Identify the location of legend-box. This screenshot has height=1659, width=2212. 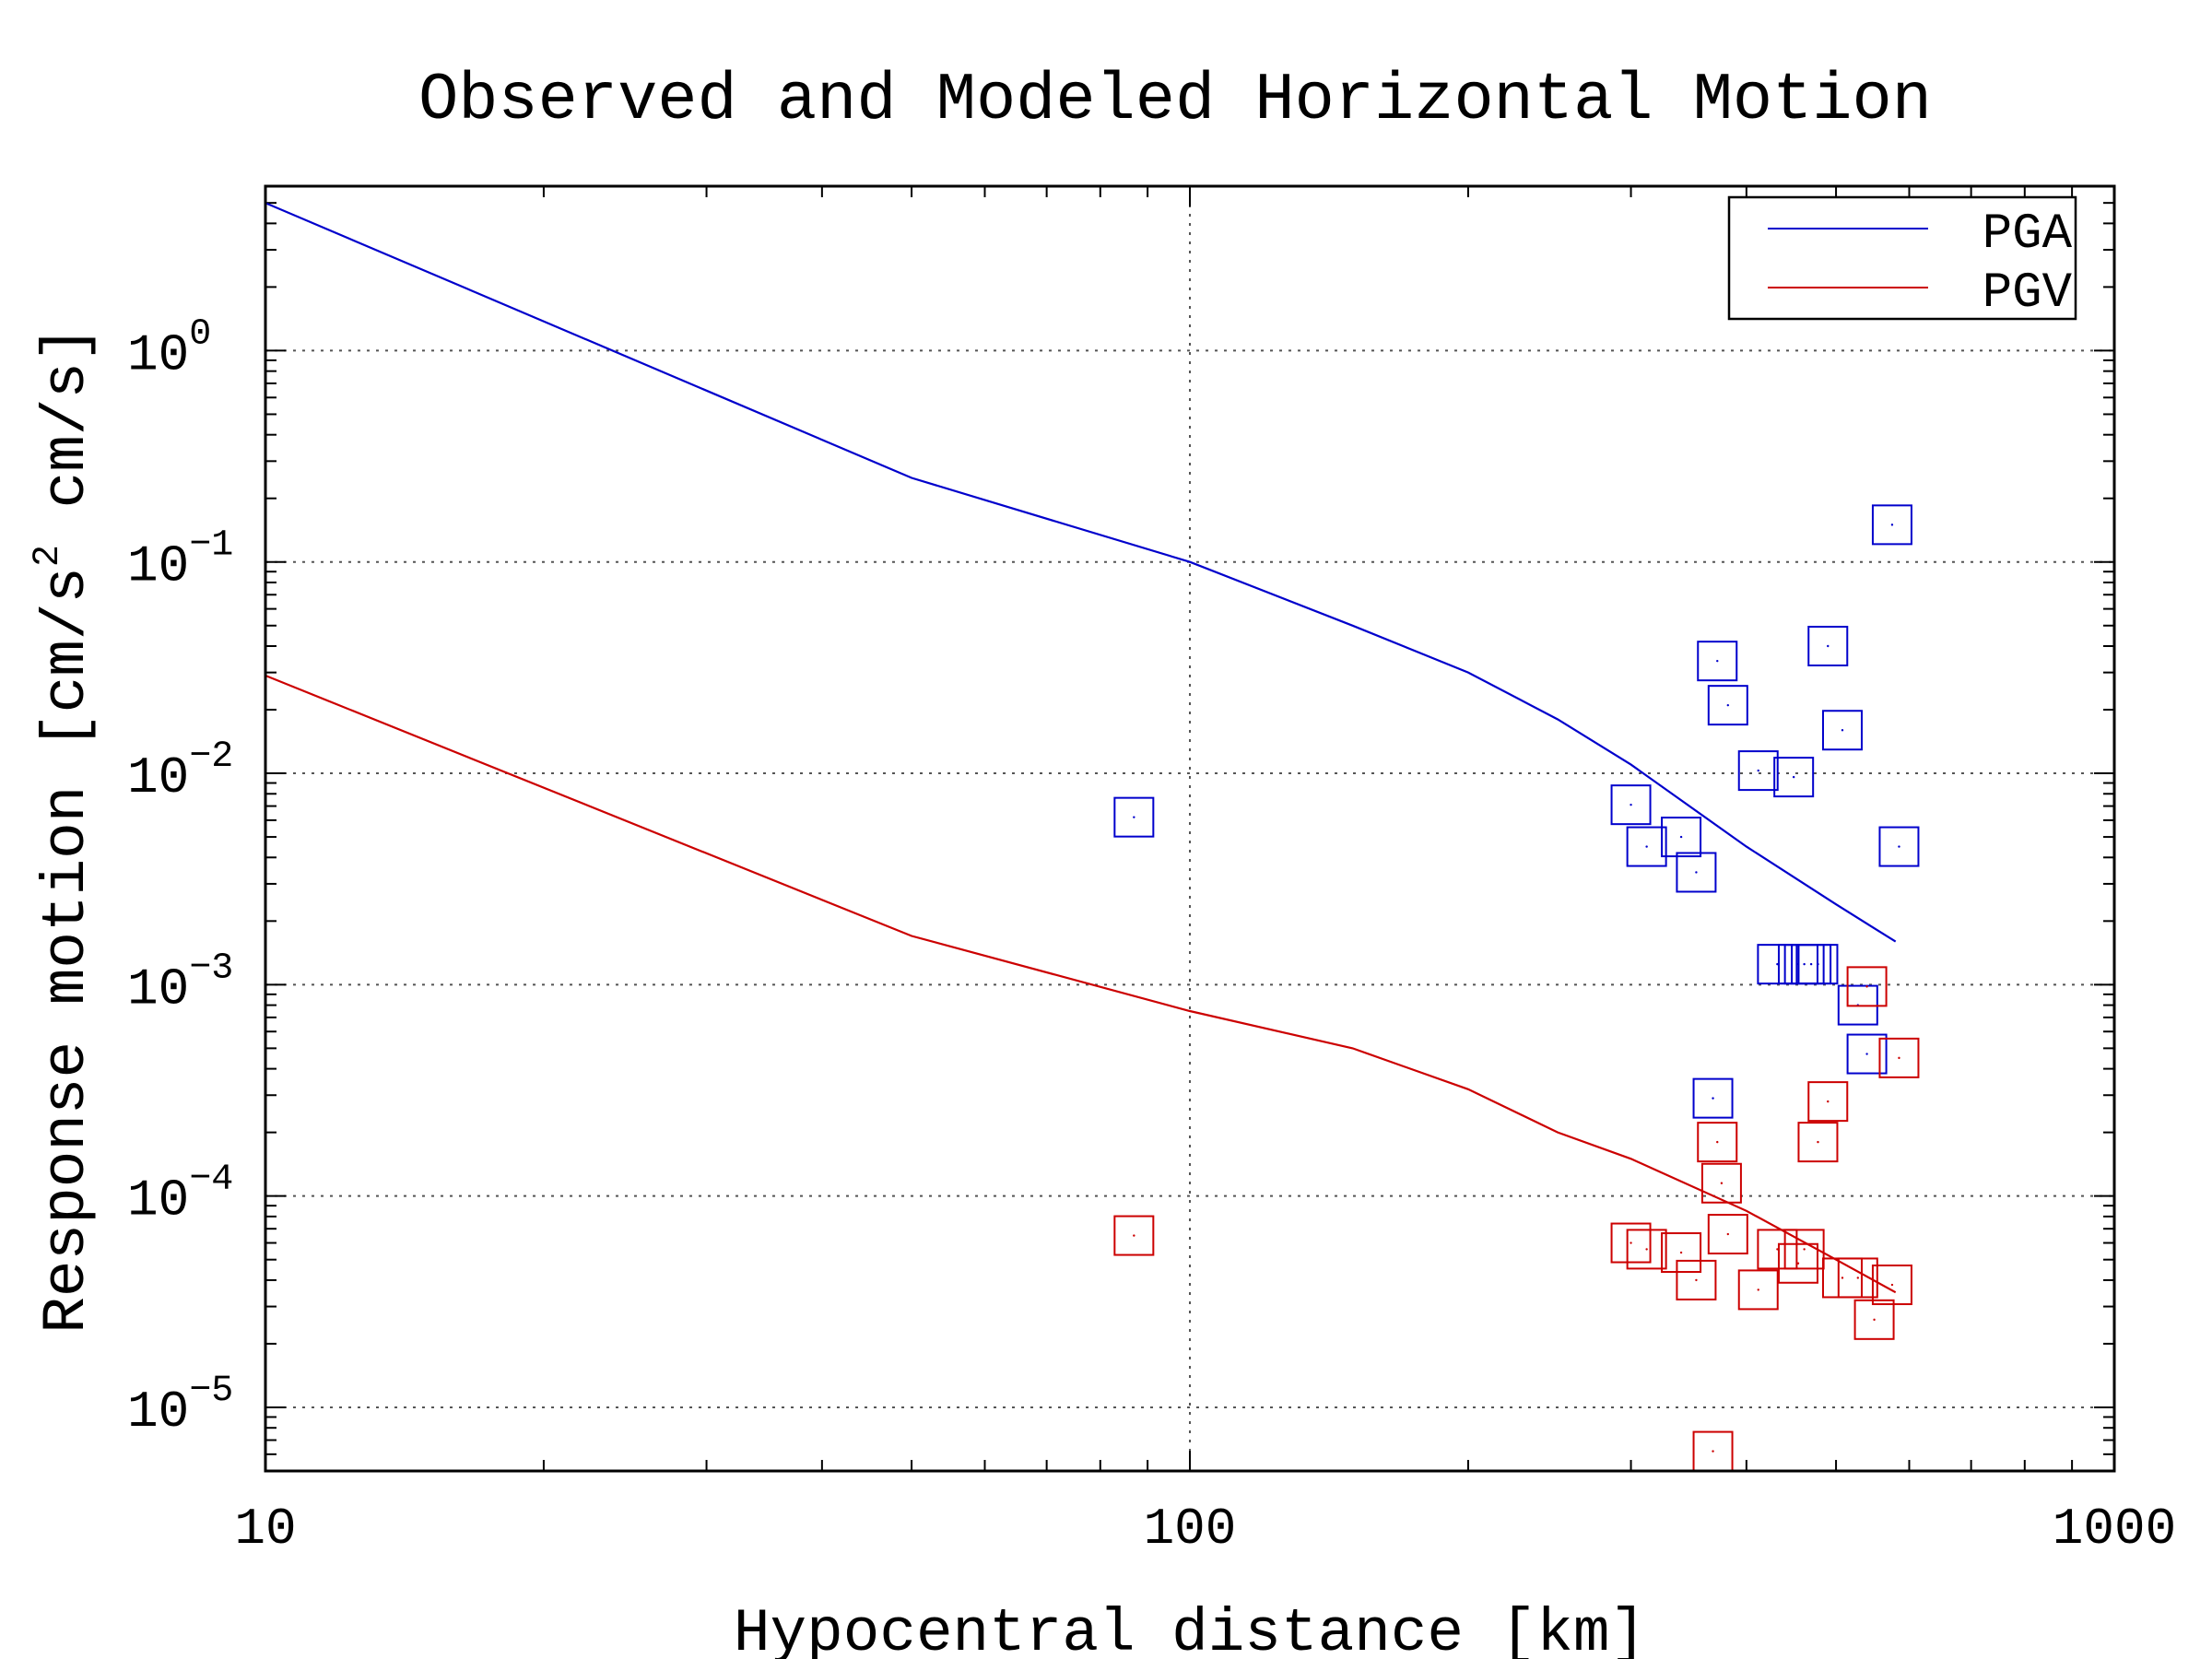
(1902, 258).